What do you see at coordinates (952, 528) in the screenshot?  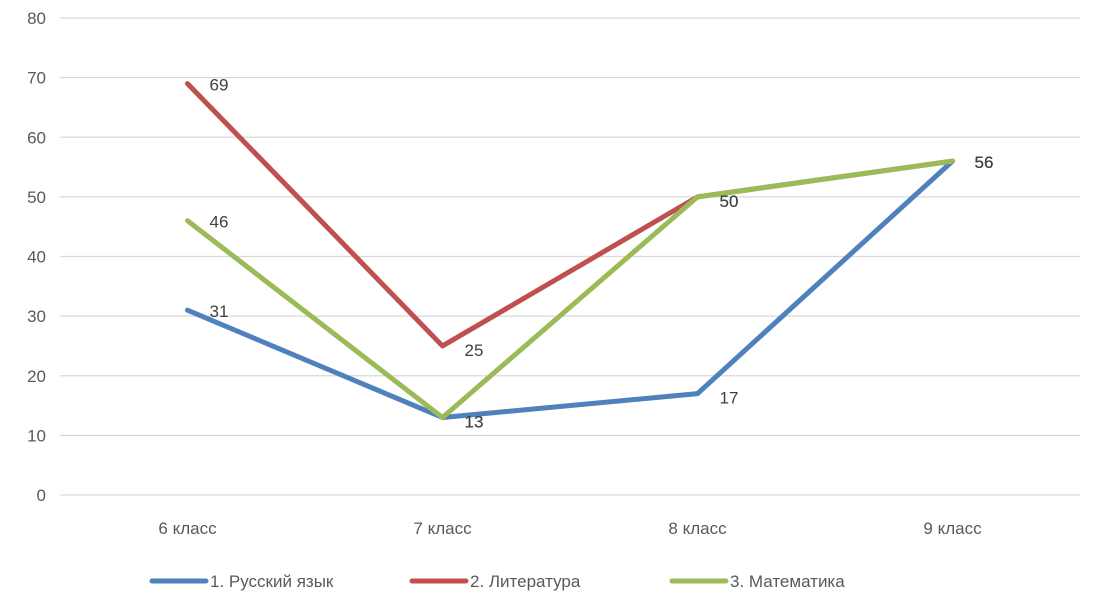 I see `x-tick-label: 9 класс` at bounding box center [952, 528].